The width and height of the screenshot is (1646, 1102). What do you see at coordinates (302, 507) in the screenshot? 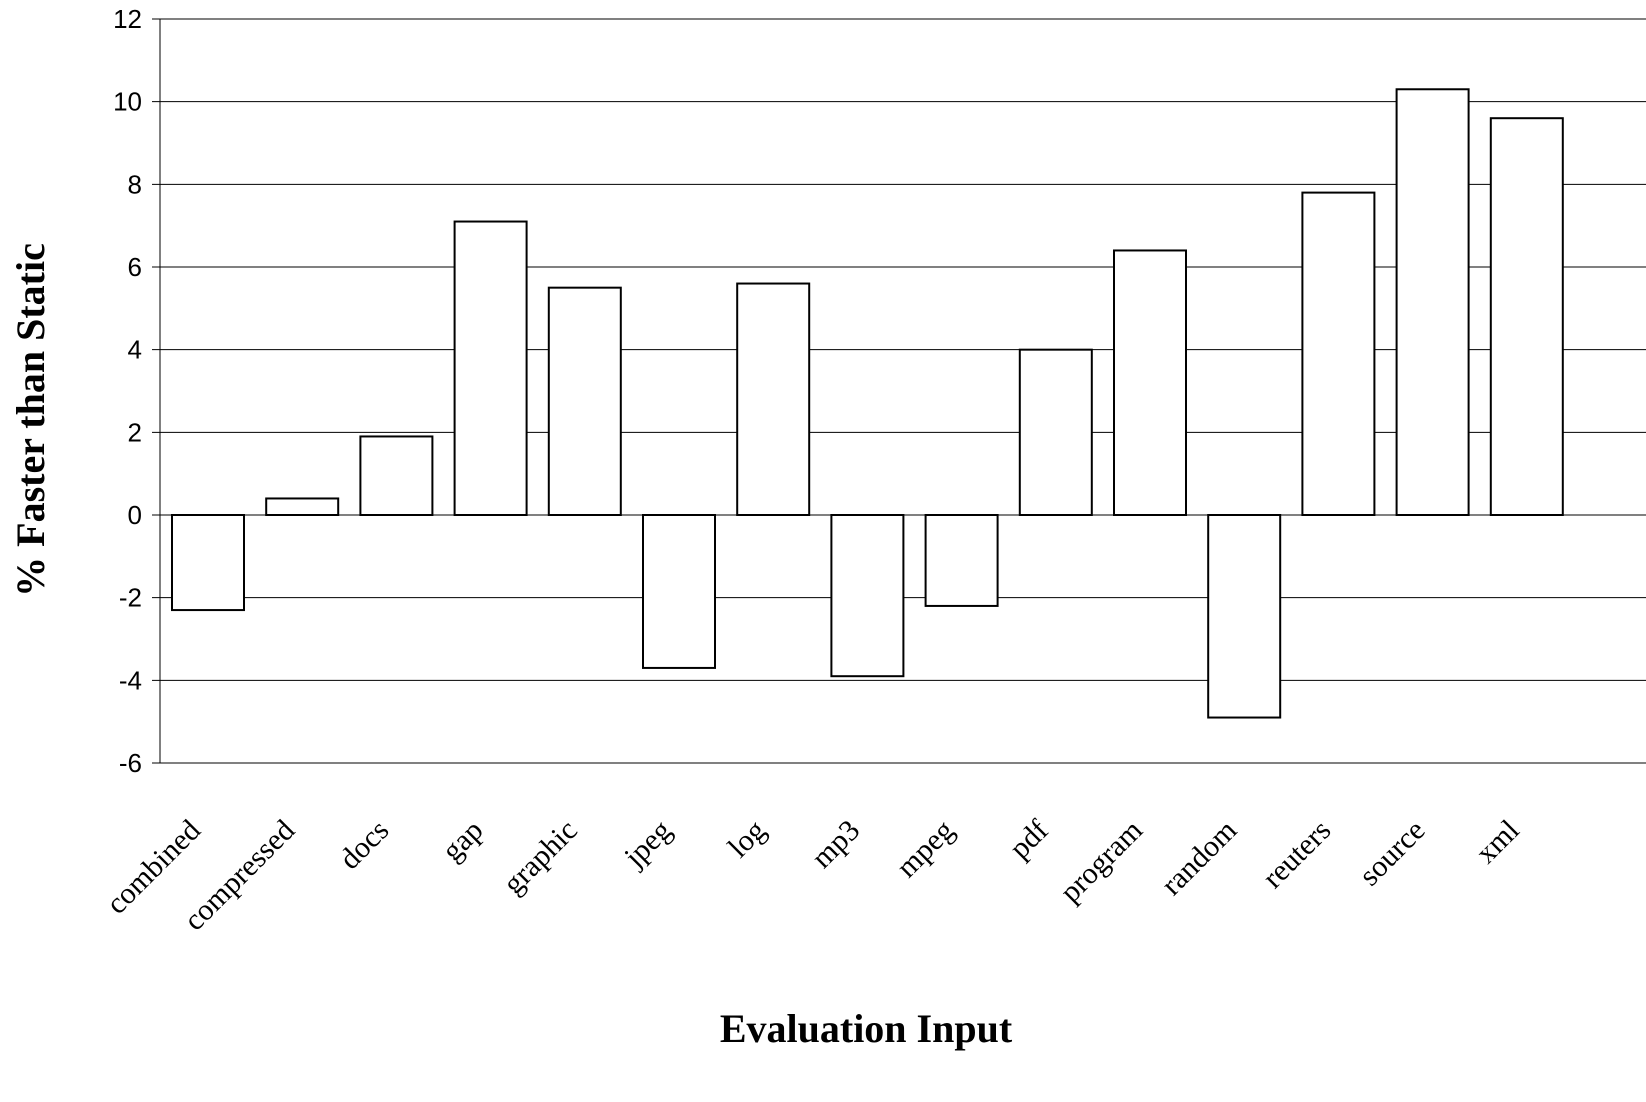
I see `bar-compressed` at bounding box center [302, 507].